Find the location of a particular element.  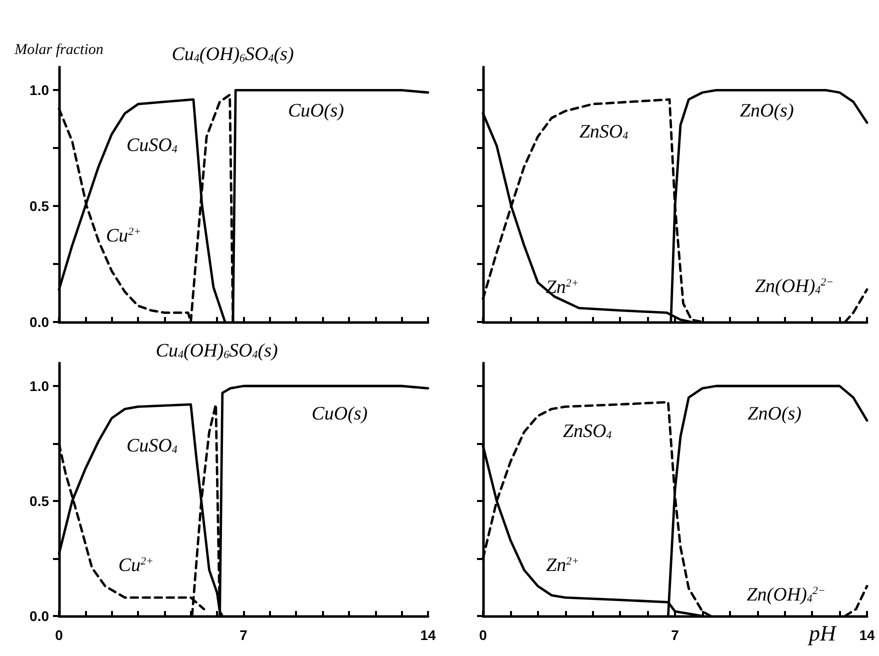

y-axis-title: Molar fraction is located at coordinates (59, 50).